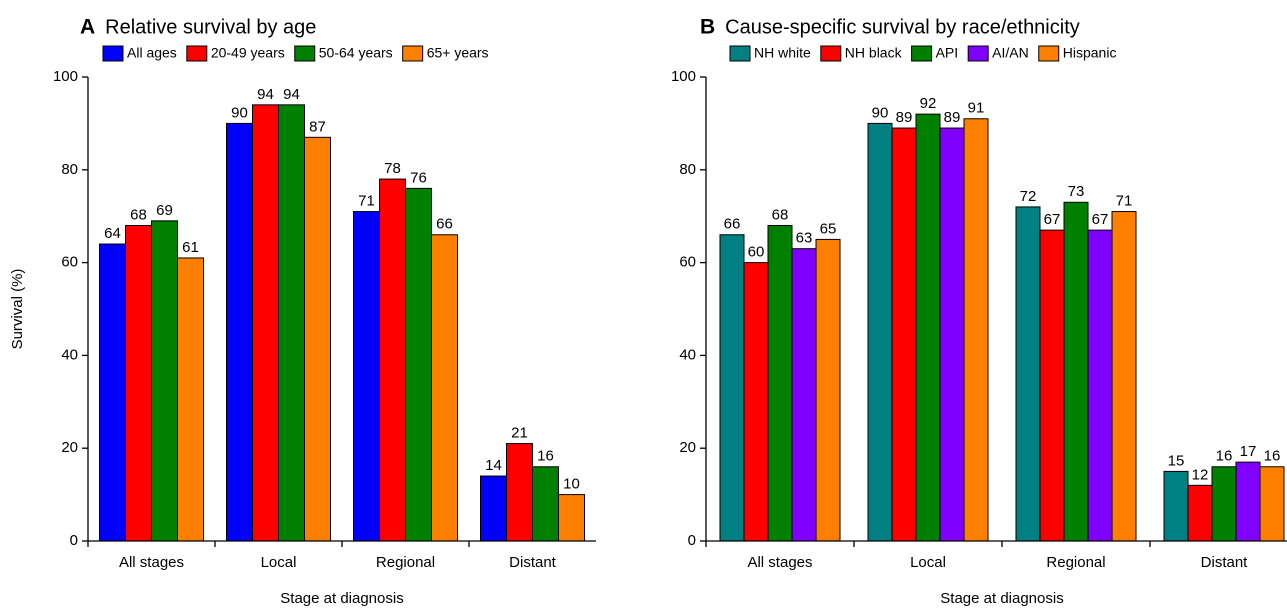 Image resolution: width=1287 pixels, height=609 pixels. Describe the element at coordinates (1248, 451) in the screenshot. I see `value-label: 17` at that location.